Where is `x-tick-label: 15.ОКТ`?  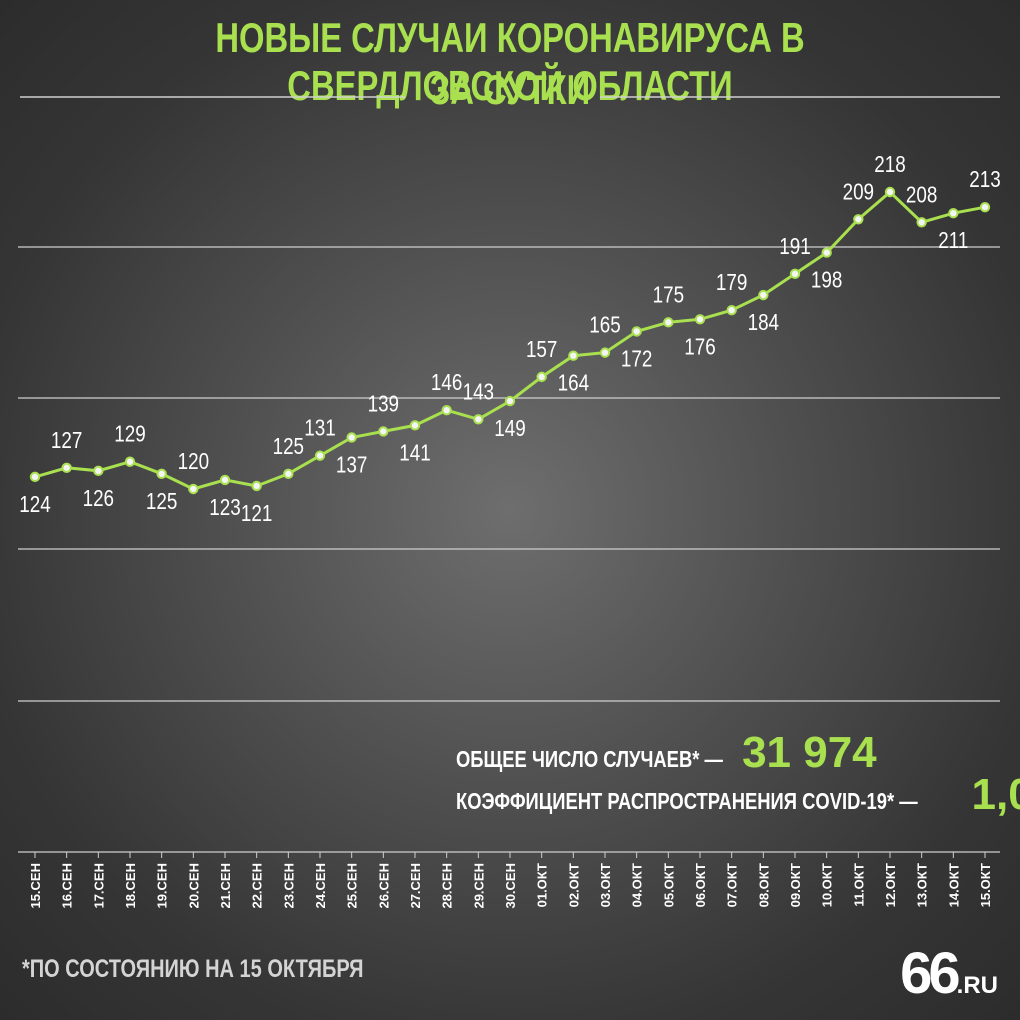 x-tick-label: 15.ОКТ is located at coordinates (985, 885).